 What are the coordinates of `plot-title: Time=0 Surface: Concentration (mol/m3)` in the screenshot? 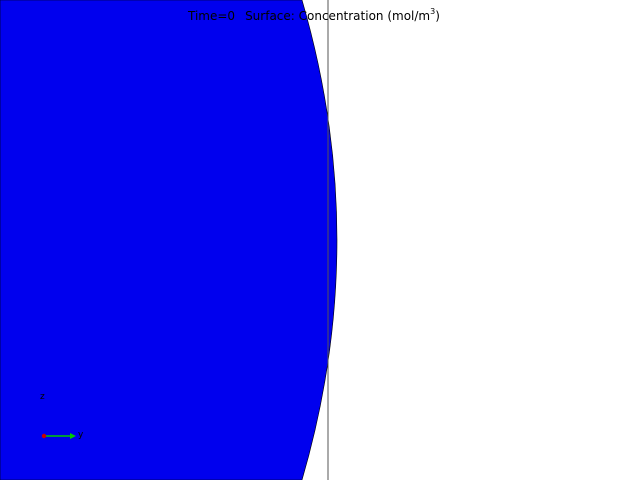 It's located at (314, 14).